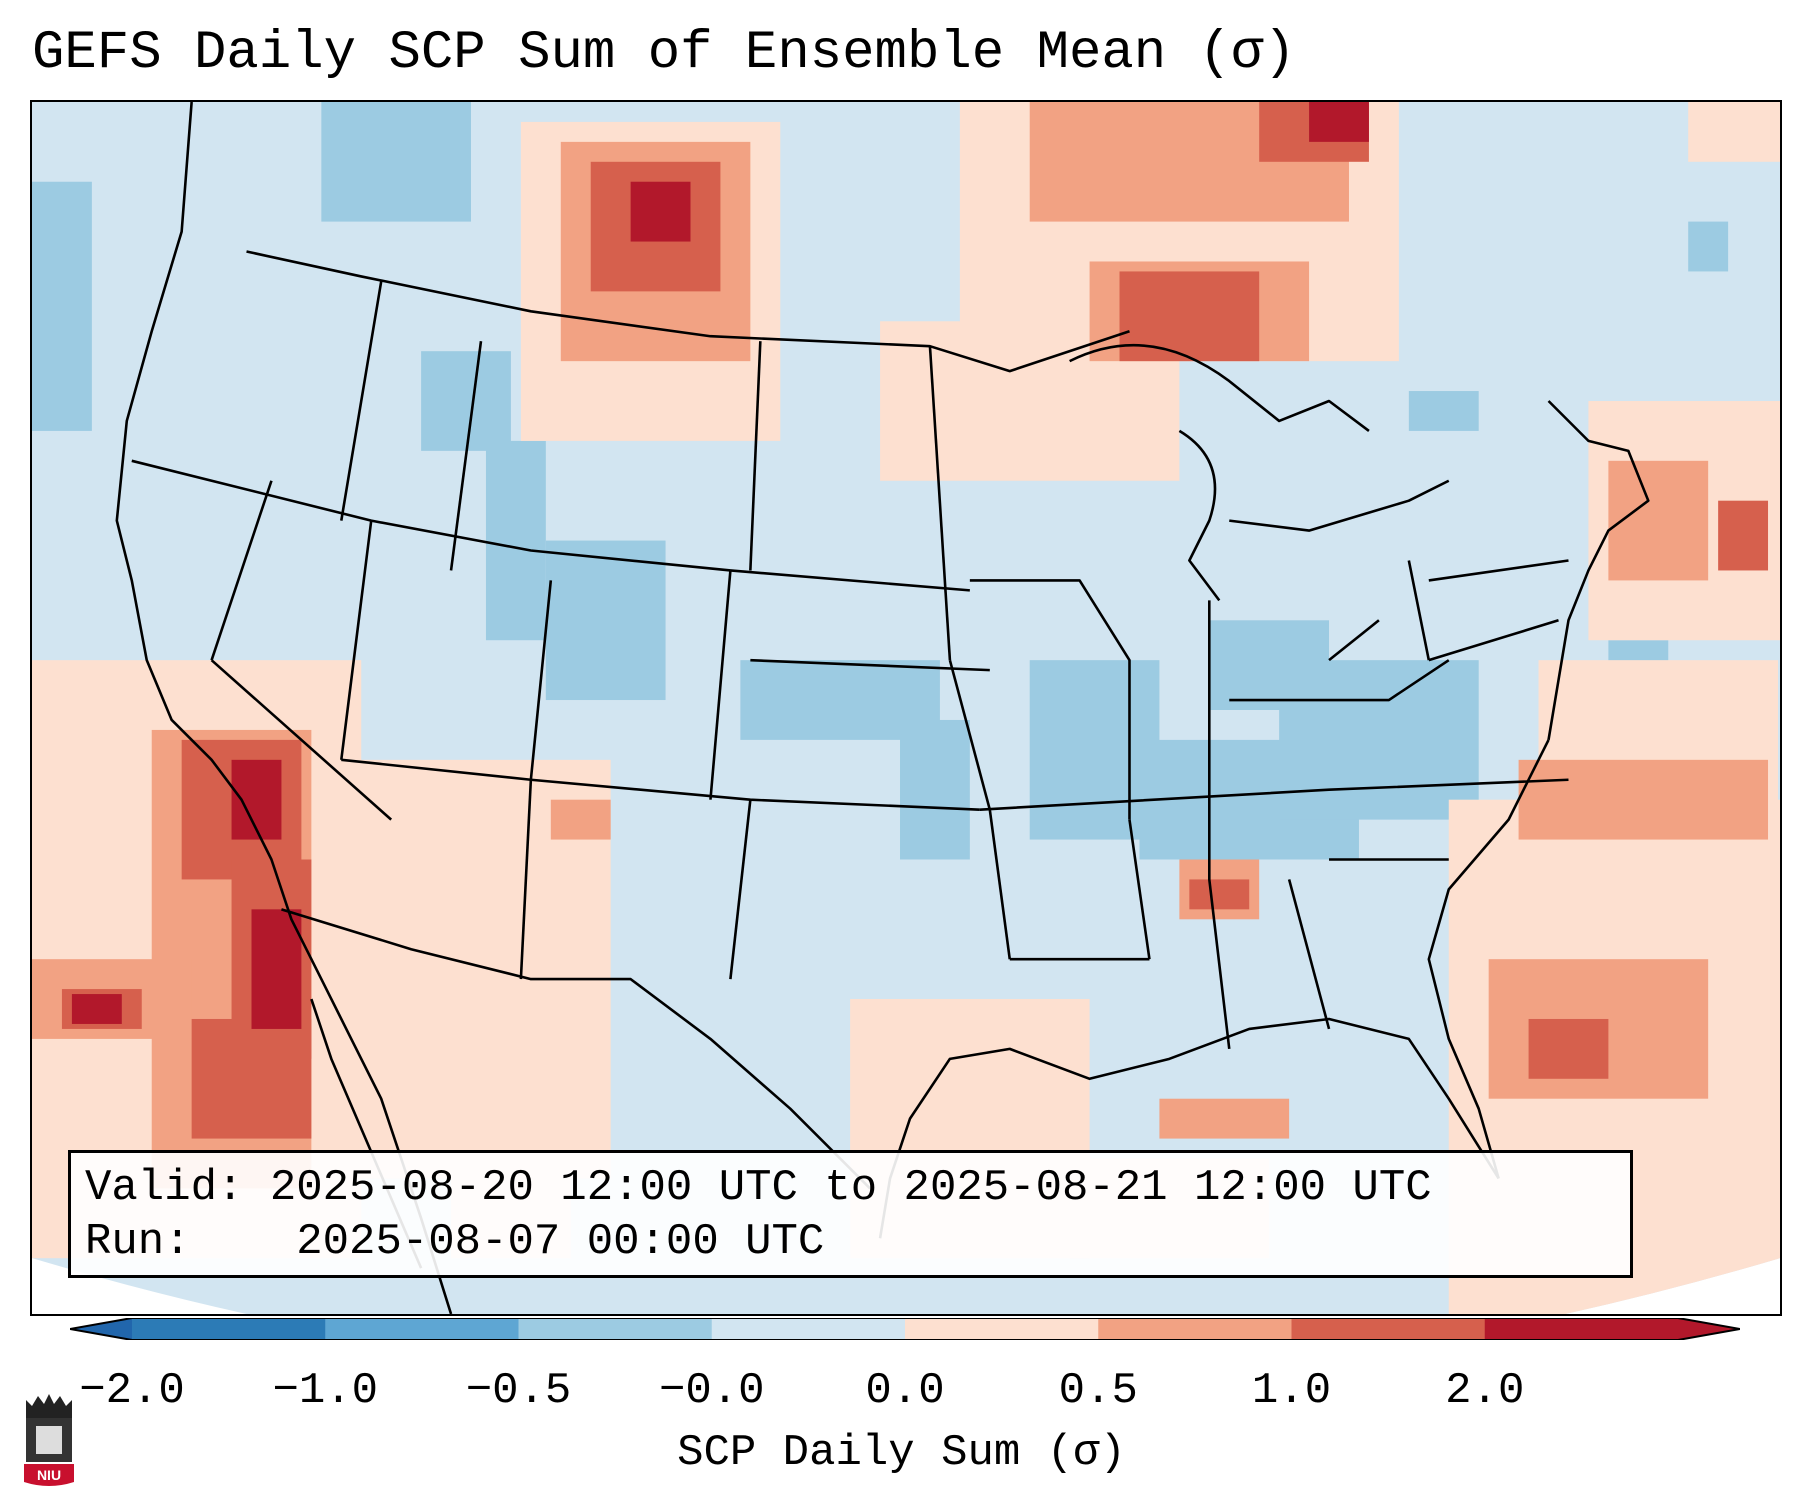 The width and height of the screenshot is (1803, 1506). Describe the element at coordinates (325, 1391) in the screenshot. I see `colorbar-tick-label: −1.0` at that location.